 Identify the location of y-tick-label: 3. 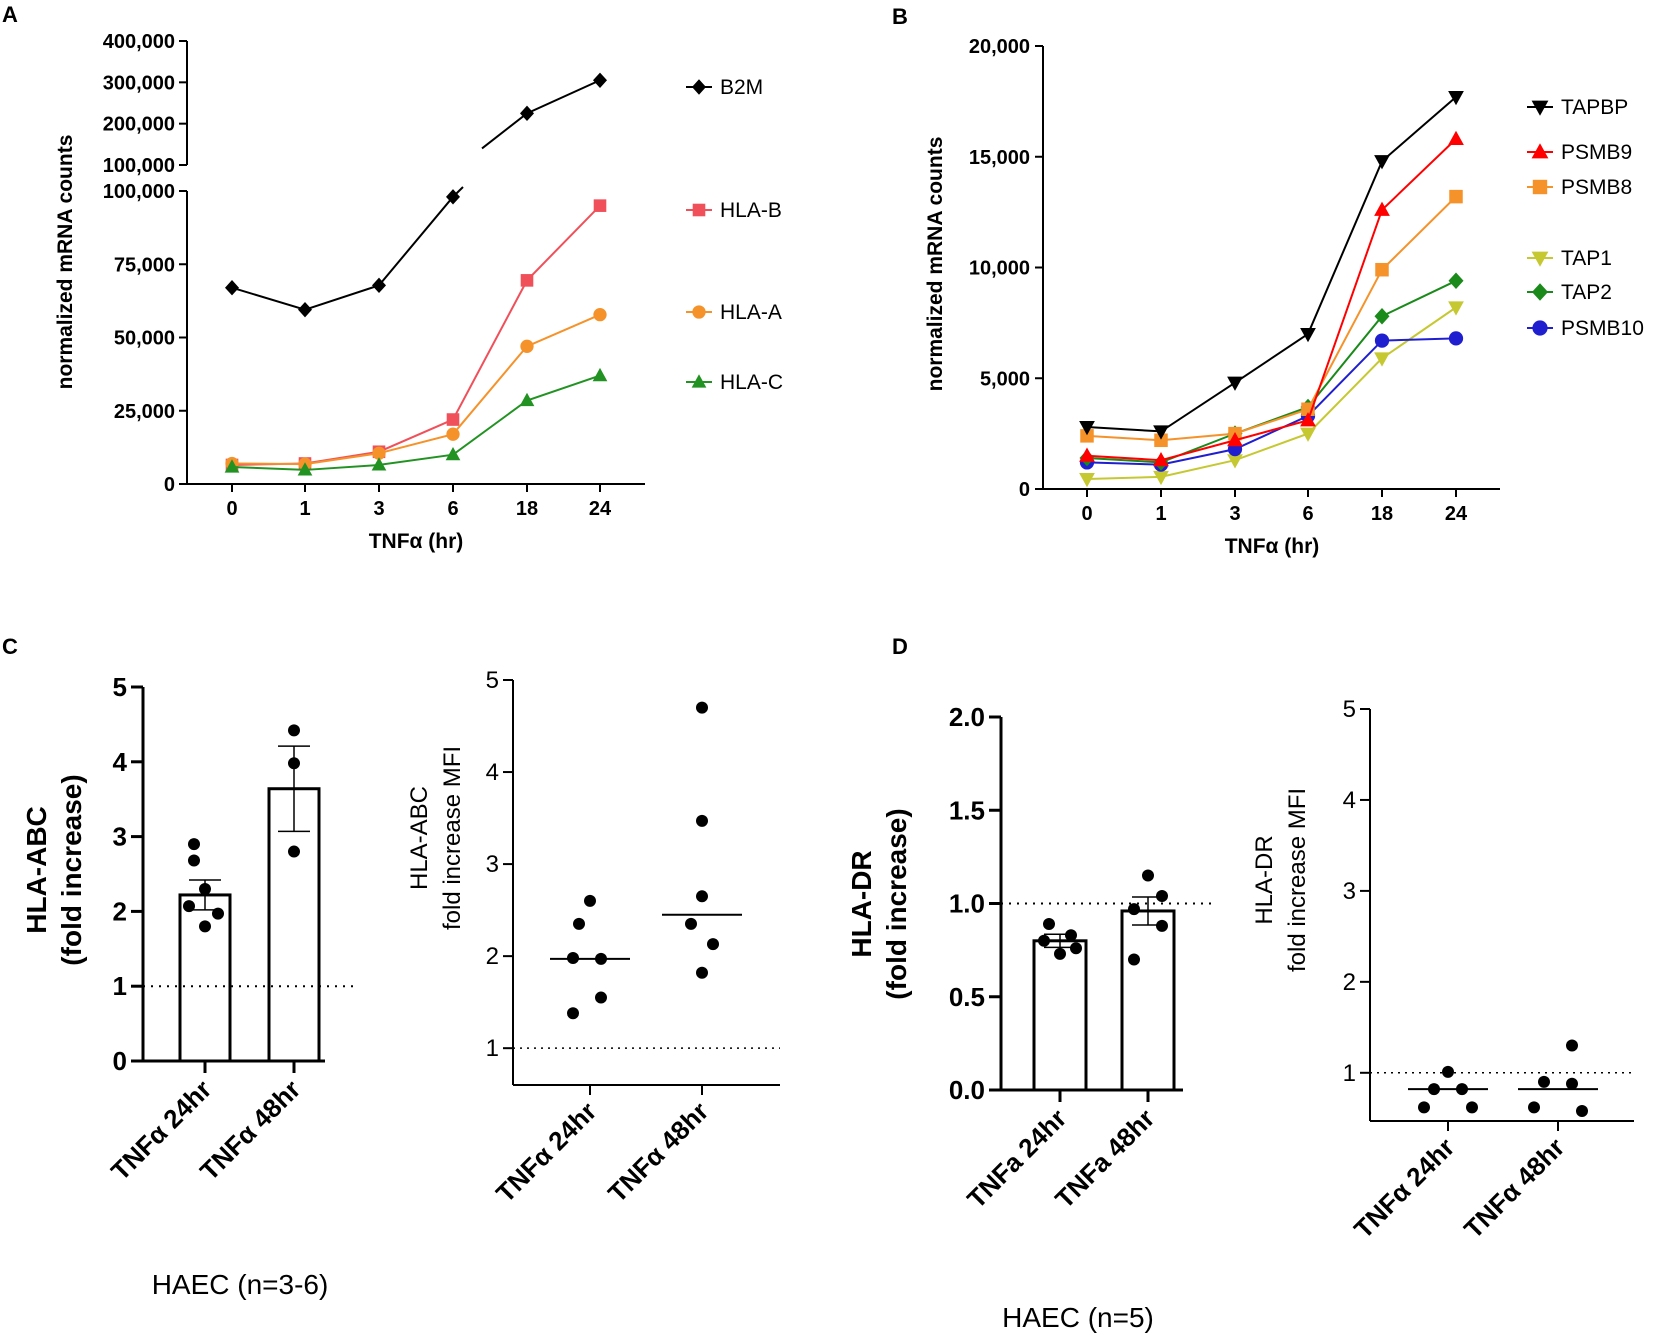
(492, 864).